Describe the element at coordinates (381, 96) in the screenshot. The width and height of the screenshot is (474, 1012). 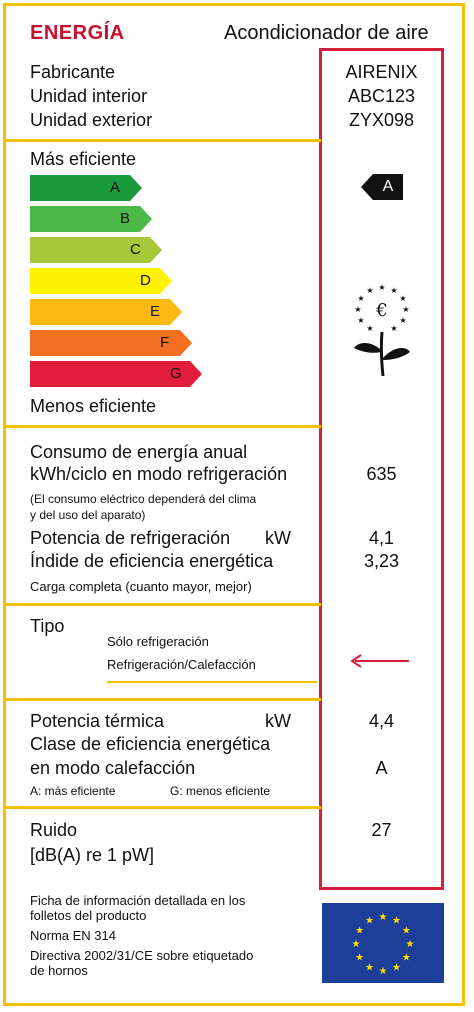
I see `indoor-unit-value: ABC123` at that location.